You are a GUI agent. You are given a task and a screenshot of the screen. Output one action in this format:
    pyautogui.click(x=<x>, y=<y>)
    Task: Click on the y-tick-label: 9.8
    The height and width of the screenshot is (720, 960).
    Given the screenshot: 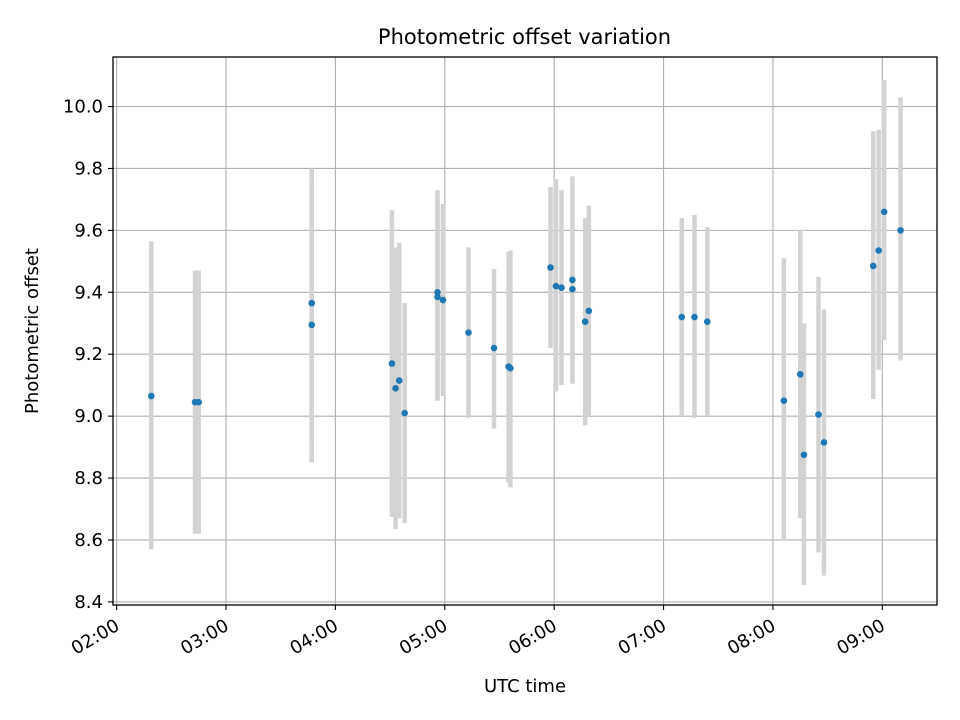 What is the action you would take?
    pyautogui.click(x=88, y=168)
    